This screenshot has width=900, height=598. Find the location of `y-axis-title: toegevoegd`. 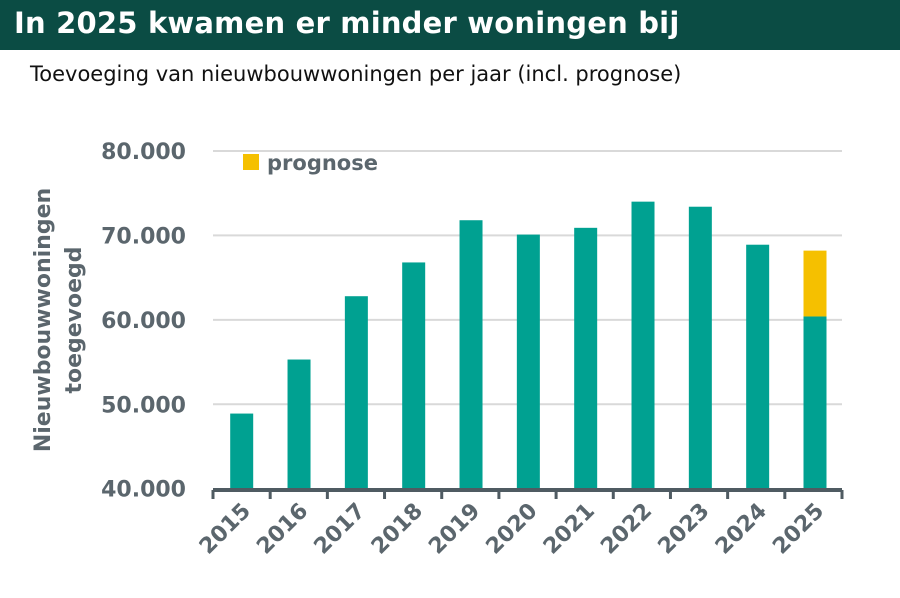

y-axis-title: toegevoegd is located at coordinates (74, 319).